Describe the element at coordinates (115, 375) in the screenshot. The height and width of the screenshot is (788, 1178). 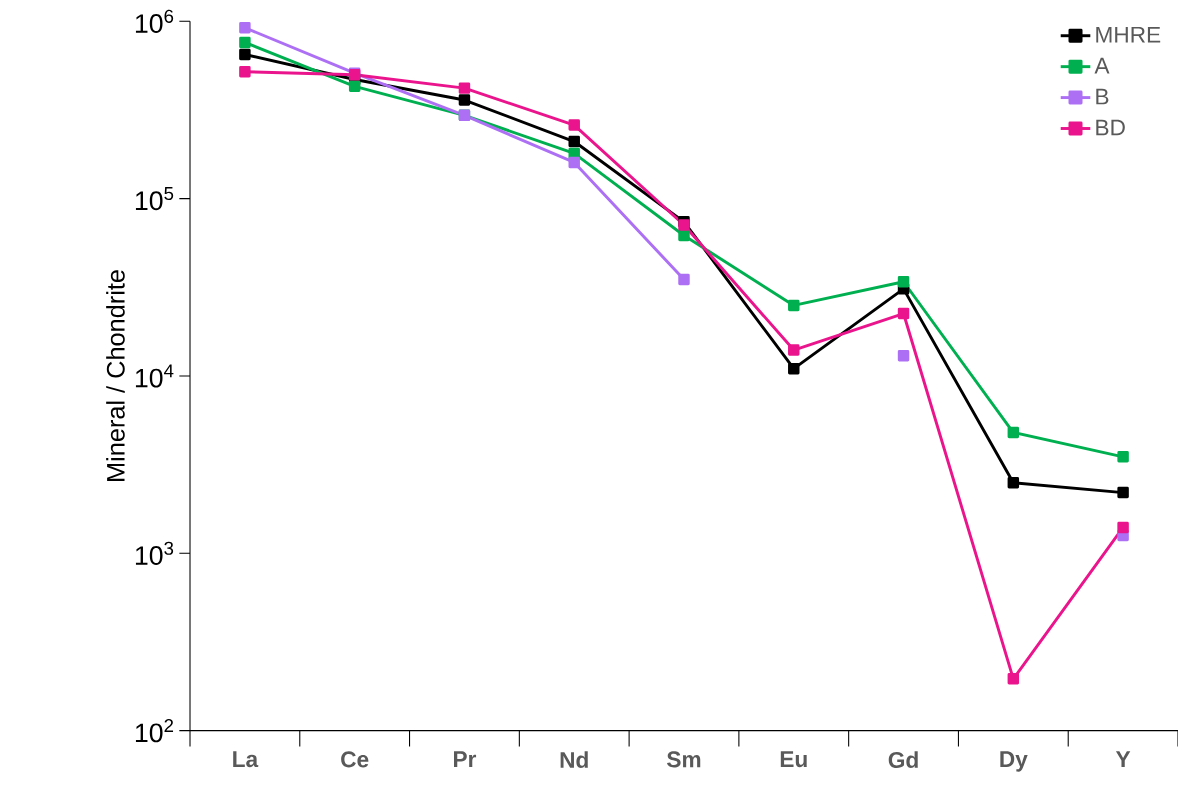
I see `y-axis-title: Mineral / Chondrite` at that location.